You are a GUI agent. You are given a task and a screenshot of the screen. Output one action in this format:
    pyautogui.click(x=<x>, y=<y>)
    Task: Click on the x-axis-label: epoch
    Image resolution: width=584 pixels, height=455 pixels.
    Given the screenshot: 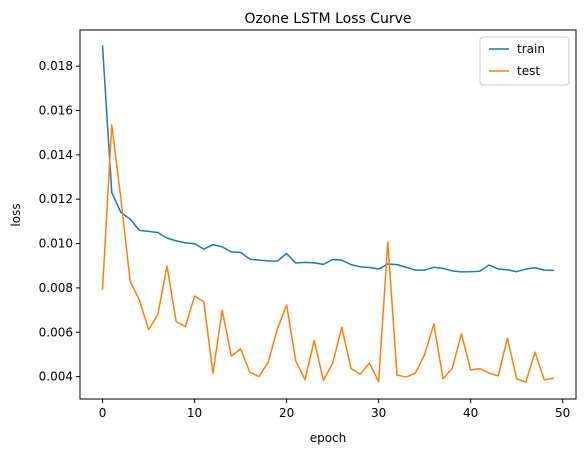 What is the action you would take?
    pyautogui.click(x=328, y=438)
    